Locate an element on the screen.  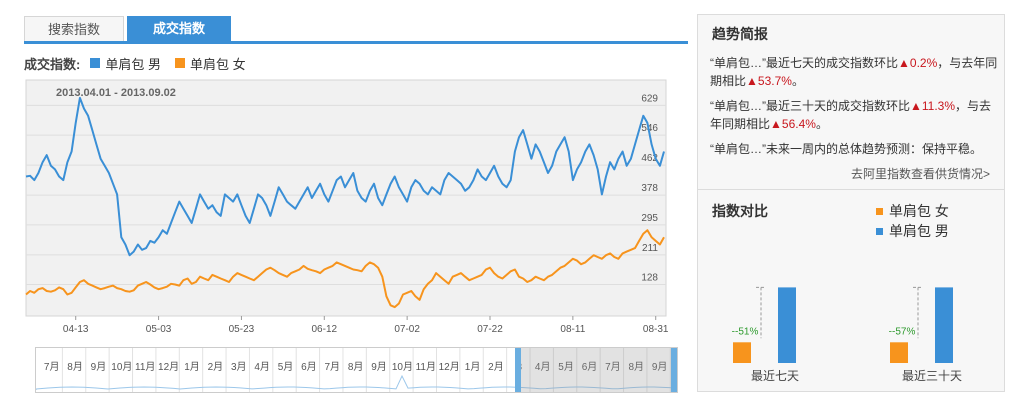
y-tick-295: 295 is located at coordinates (649, 218).